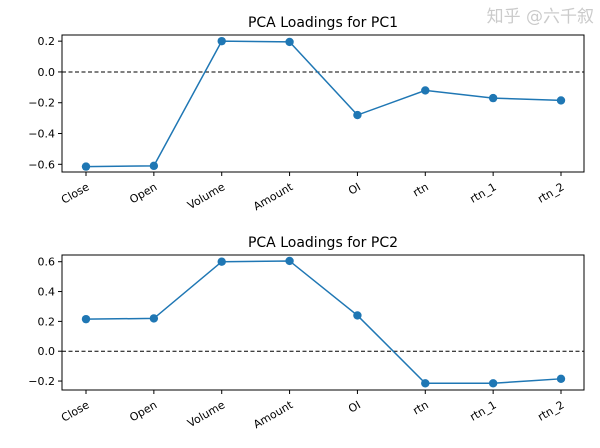  I want to click on chart-title: PCA Loadings for PC1, so click(323, 23).